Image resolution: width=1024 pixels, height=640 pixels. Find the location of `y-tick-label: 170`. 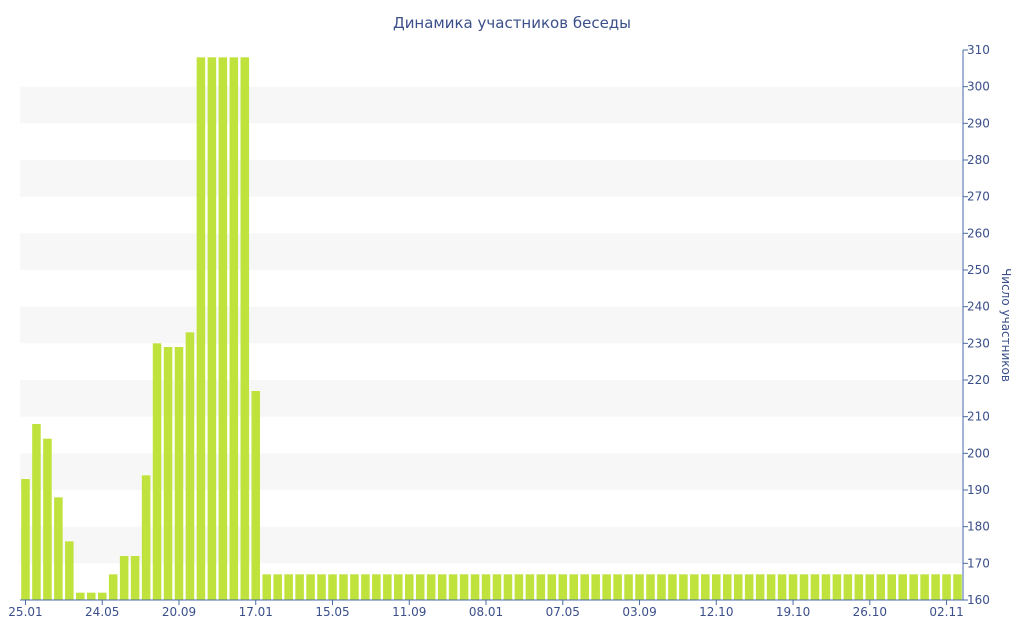

y-tick-label: 170 is located at coordinates (978, 563).